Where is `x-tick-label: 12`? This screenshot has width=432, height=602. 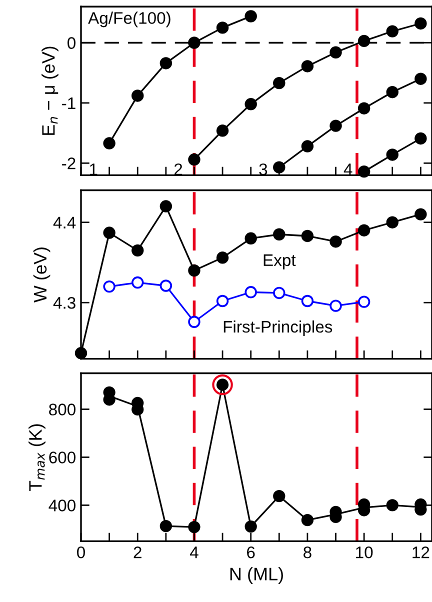
x-tick-label: 12 is located at coordinates (421, 552).